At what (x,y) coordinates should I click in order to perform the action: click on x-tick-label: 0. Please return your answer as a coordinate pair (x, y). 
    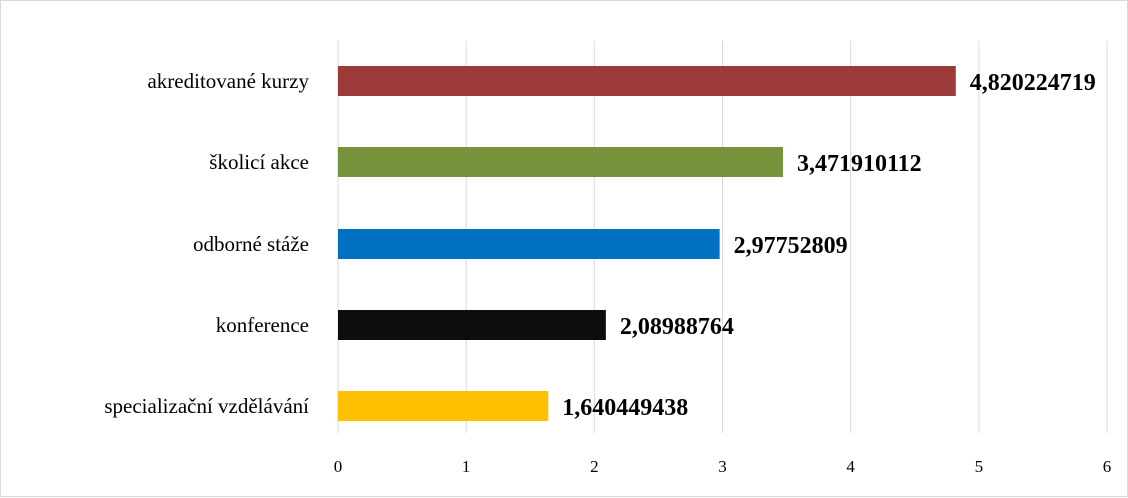
    Looking at the image, I should click on (338, 466).